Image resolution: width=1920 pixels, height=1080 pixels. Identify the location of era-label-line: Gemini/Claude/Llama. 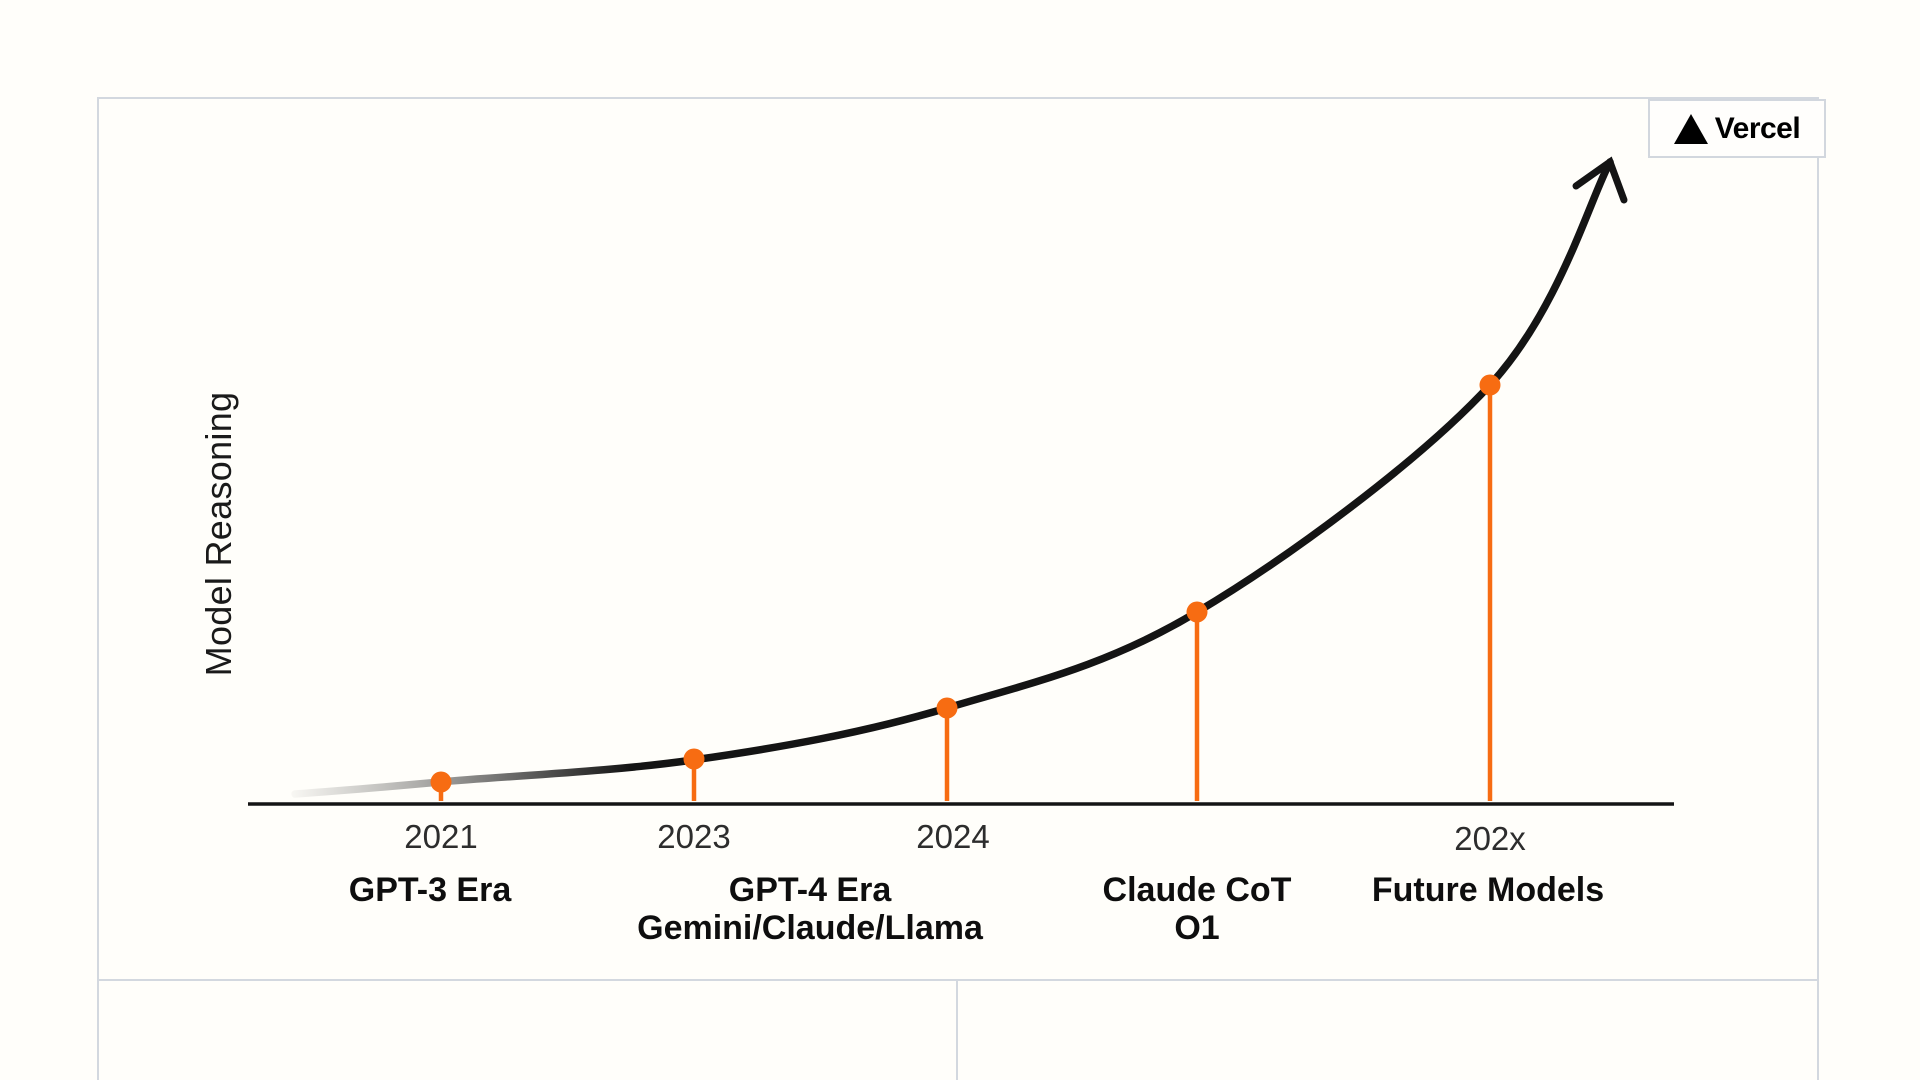
(810, 928).